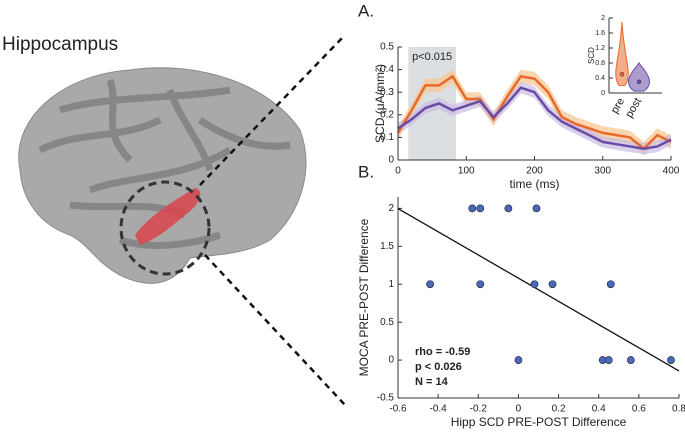 The height and width of the screenshot is (433, 685). Describe the element at coordinates (602, 171) in the screenshot. I see `x-tick-label: 300` at that location.